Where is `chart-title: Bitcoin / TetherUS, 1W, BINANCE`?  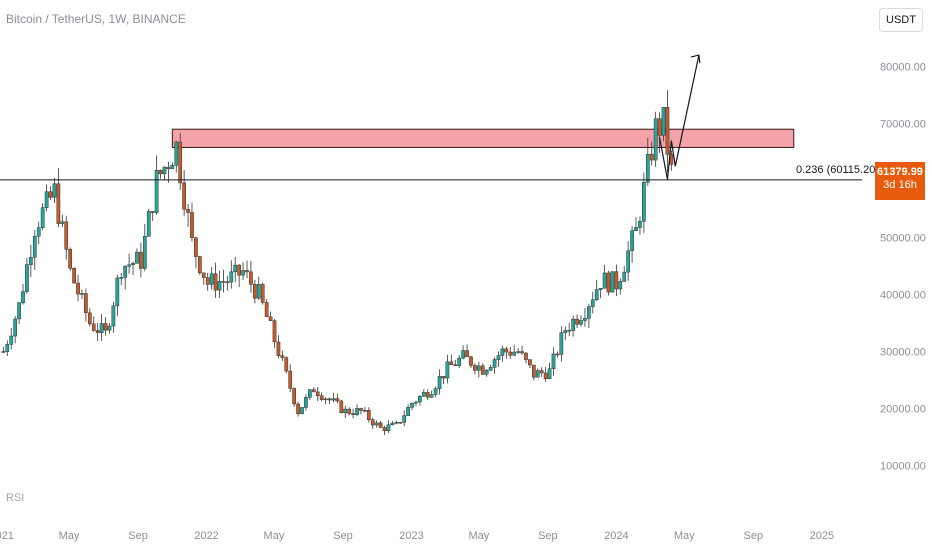 chart-title: Bitcoin / TetherUS, 1W, BINANCE is located at coordinates (96, 19).